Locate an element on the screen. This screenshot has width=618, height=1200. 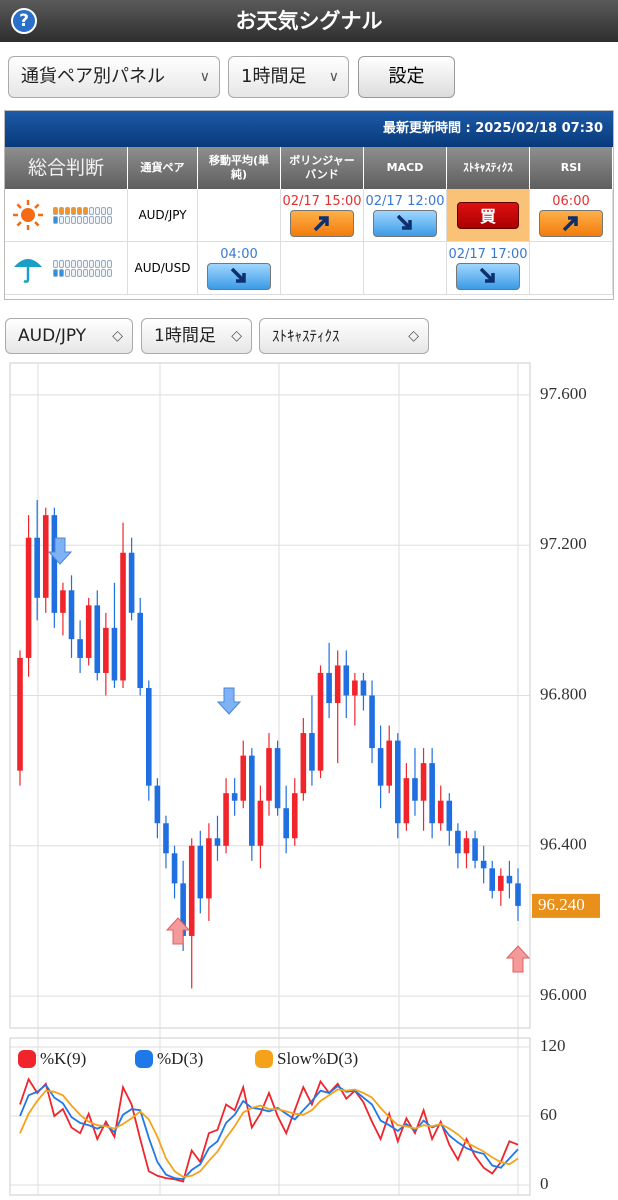
indicator-select: ｽﾄｷｬｽﾃｨｸｽ ◇ is located at coordinates (344, 336).